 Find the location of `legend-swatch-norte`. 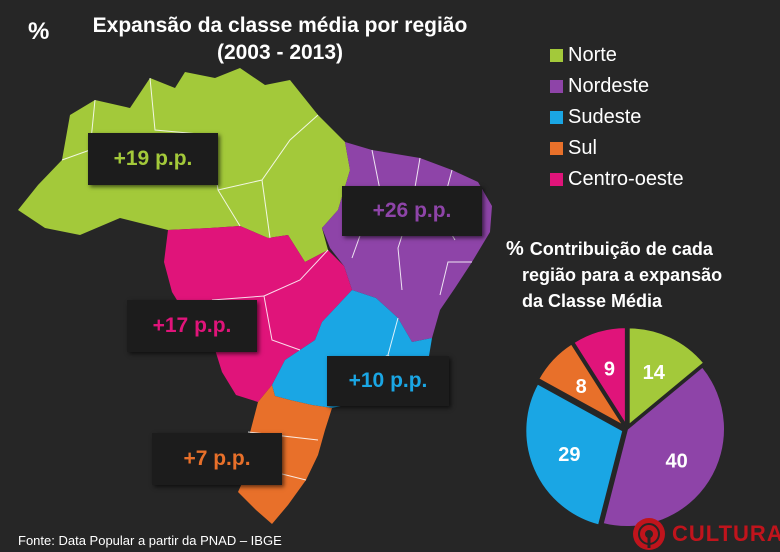

legend-swatch-norte is located at coordinates (556, 55).